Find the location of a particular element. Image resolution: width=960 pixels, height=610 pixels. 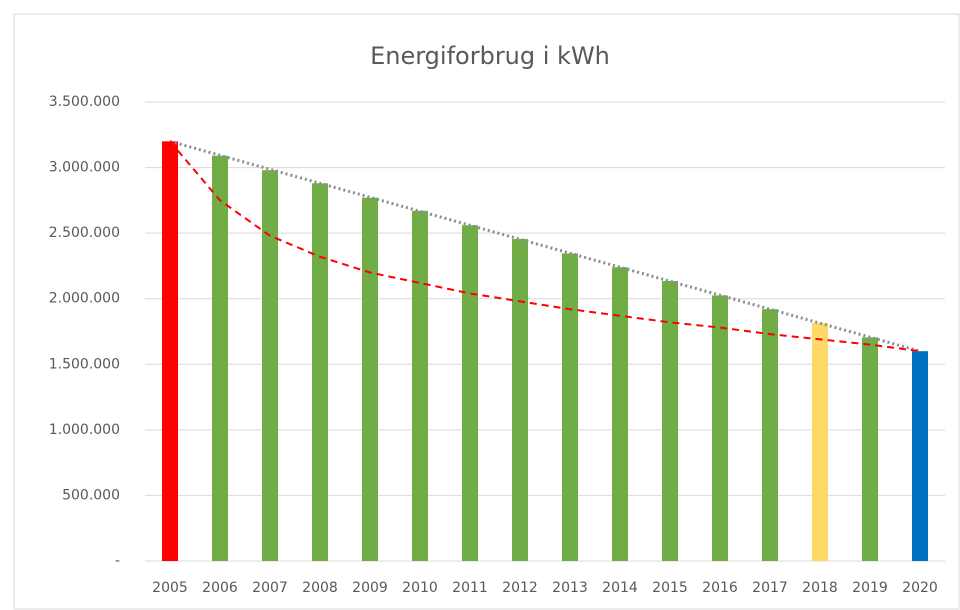

x-tick-label: 2007 is located at coordinates (270, 588).